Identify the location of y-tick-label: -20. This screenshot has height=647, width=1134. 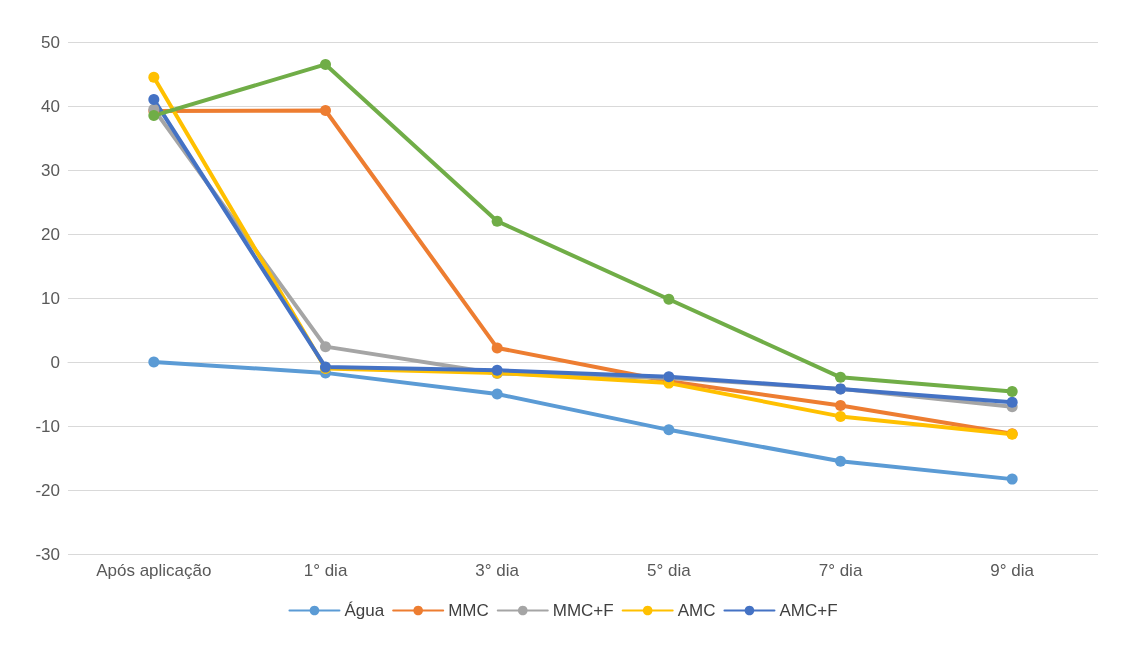
(47, 490).